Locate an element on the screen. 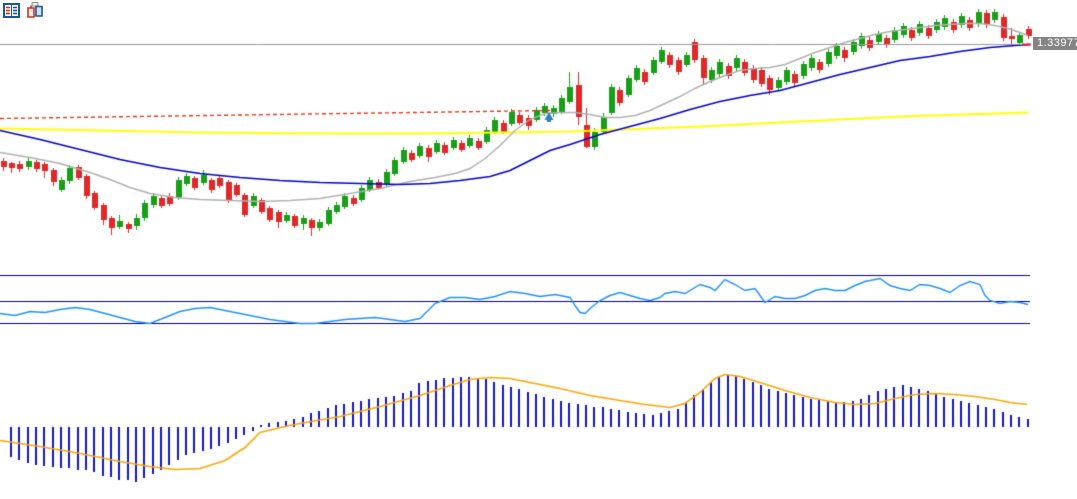 The height and width of the screenshot is (499, 1077). new-order-icon is located at coordinates (35, 10).